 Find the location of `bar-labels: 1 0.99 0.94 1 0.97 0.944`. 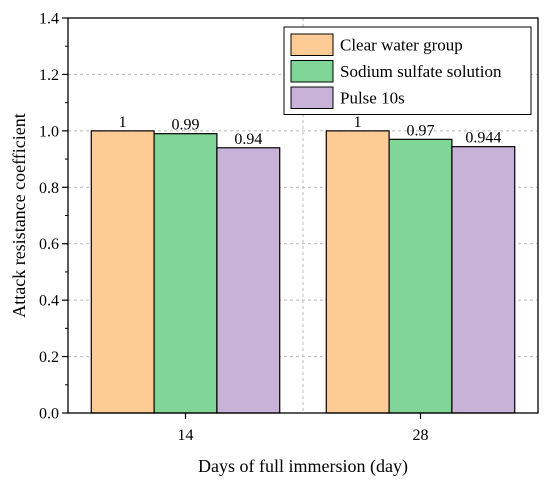

bar-labels: 1 0.99 0.94 1 0.97 0.944 is located at coordinates (310, 131).